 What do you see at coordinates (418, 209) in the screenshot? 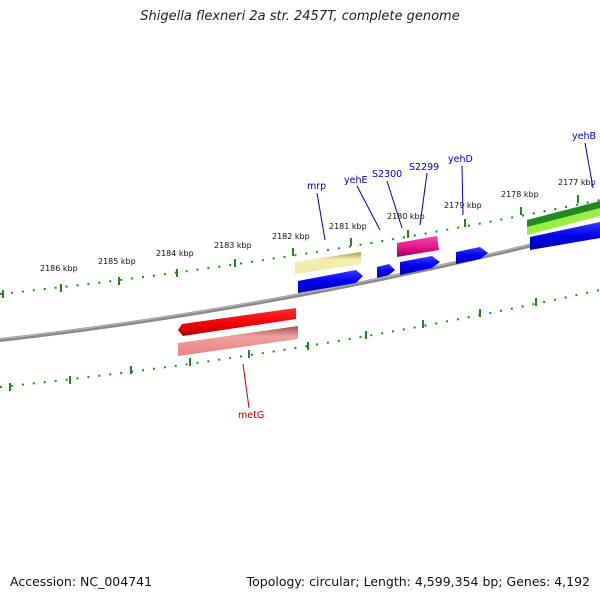
I see `gene-S2299: S2299` at bounding box center [418, 209].